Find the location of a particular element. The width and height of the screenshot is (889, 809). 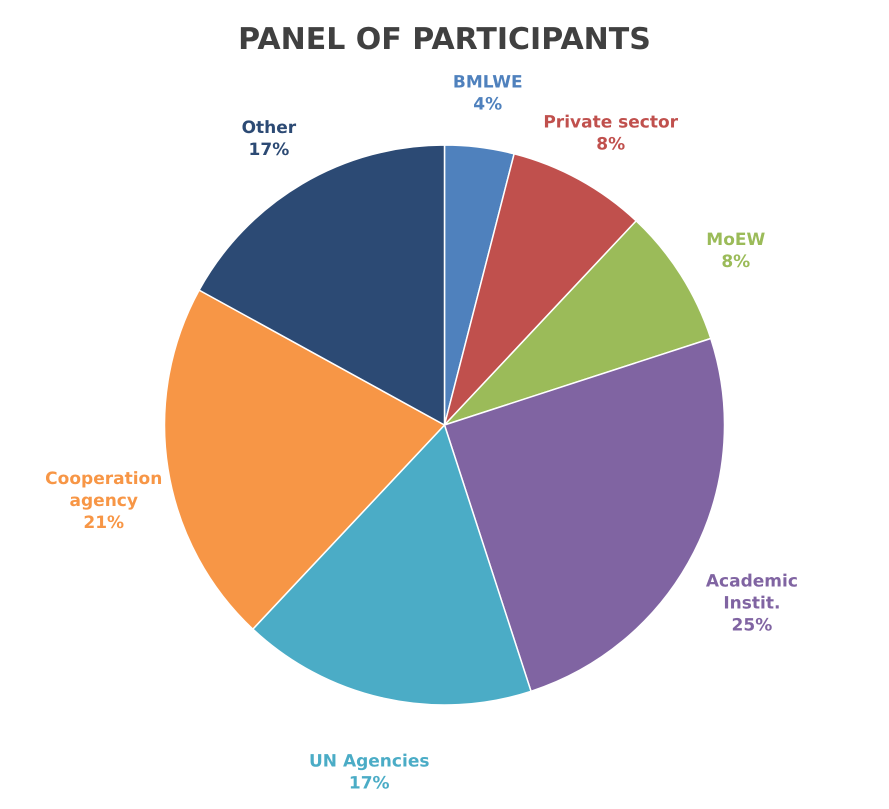

data-label: 4% is located at coordinates (487, 104).